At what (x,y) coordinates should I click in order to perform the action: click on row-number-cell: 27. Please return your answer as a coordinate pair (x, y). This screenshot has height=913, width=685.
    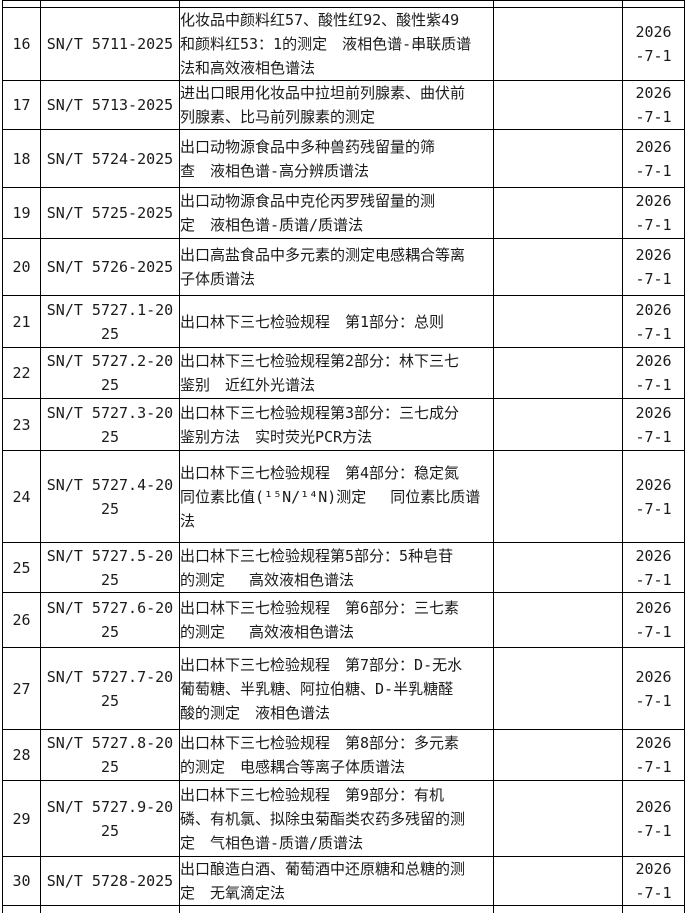
    Looking at the image, I should click on (21, 688).